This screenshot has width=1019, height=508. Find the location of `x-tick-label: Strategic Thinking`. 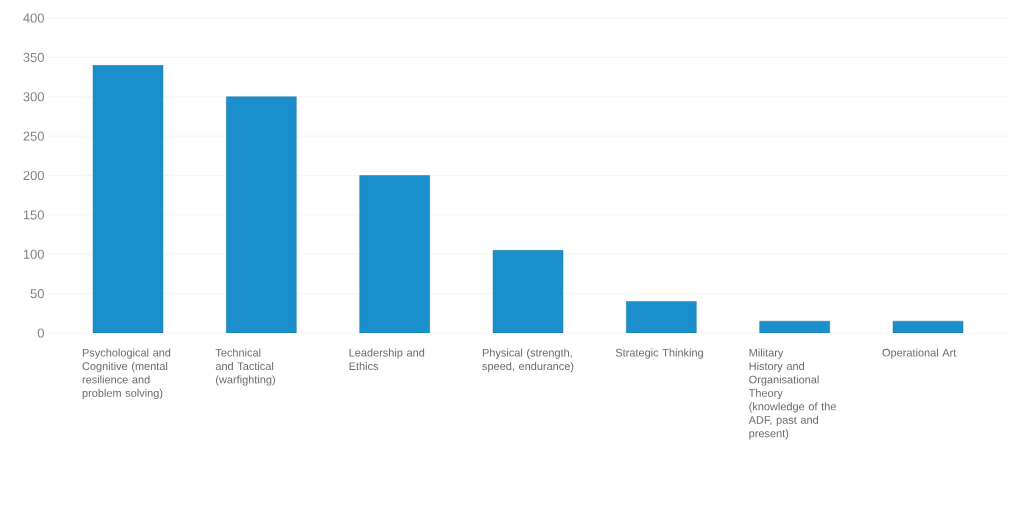

x-tick-label: Strategic Thinking is located at coordinates (659, 353).